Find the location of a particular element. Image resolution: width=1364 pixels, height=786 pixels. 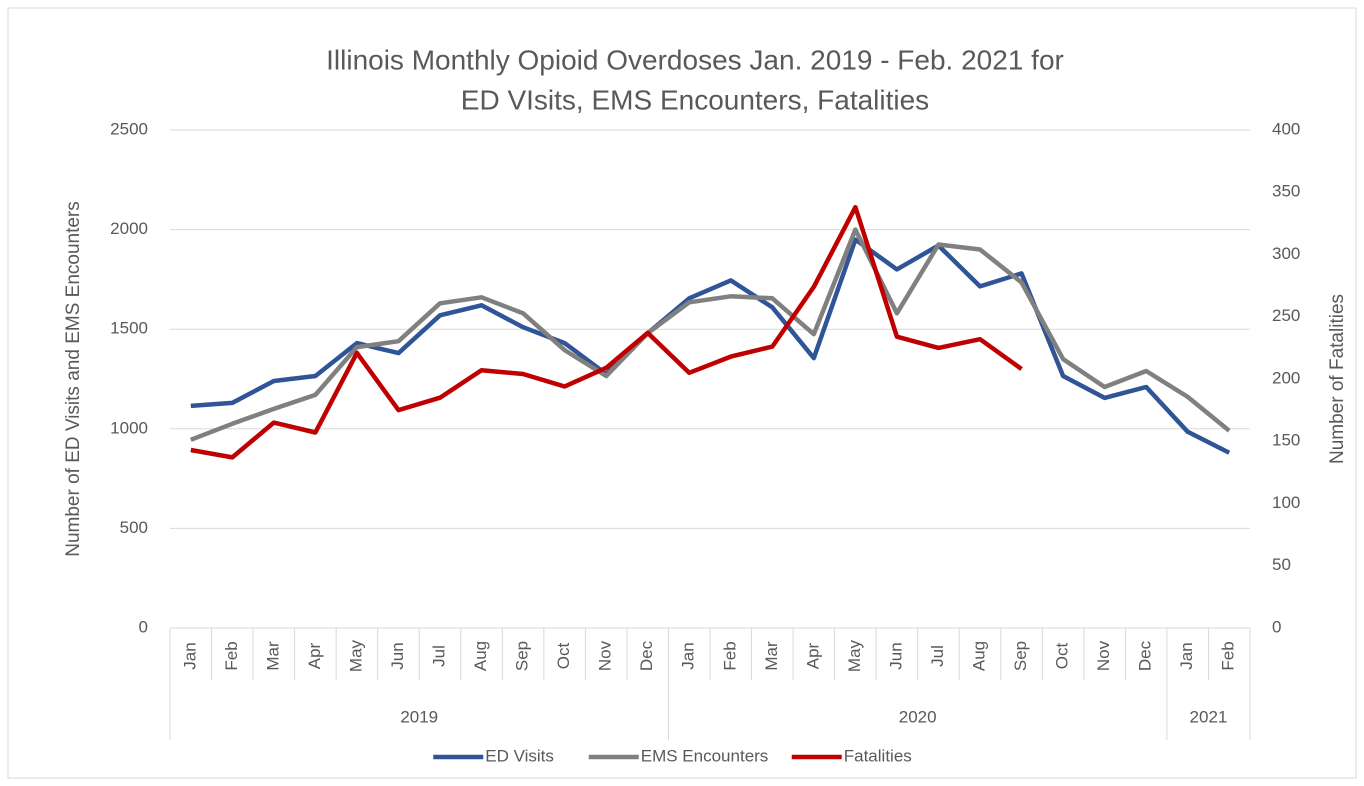

y-tick-label: 2000 is located at coordinates (129, 228).